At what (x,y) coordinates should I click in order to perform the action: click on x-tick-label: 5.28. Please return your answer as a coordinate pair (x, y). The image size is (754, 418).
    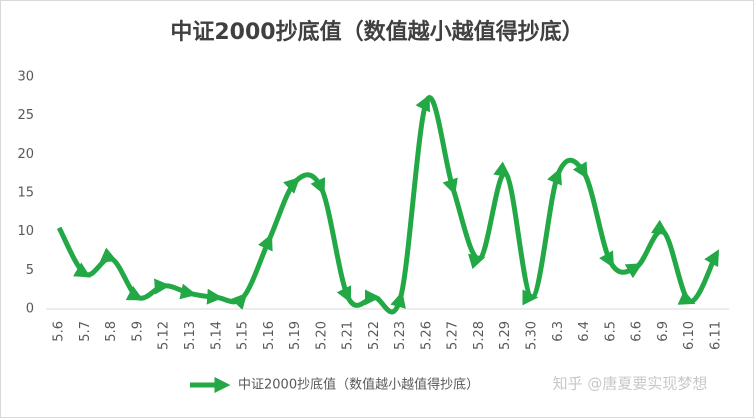
    Looking at the image, I should click on (479, 335).